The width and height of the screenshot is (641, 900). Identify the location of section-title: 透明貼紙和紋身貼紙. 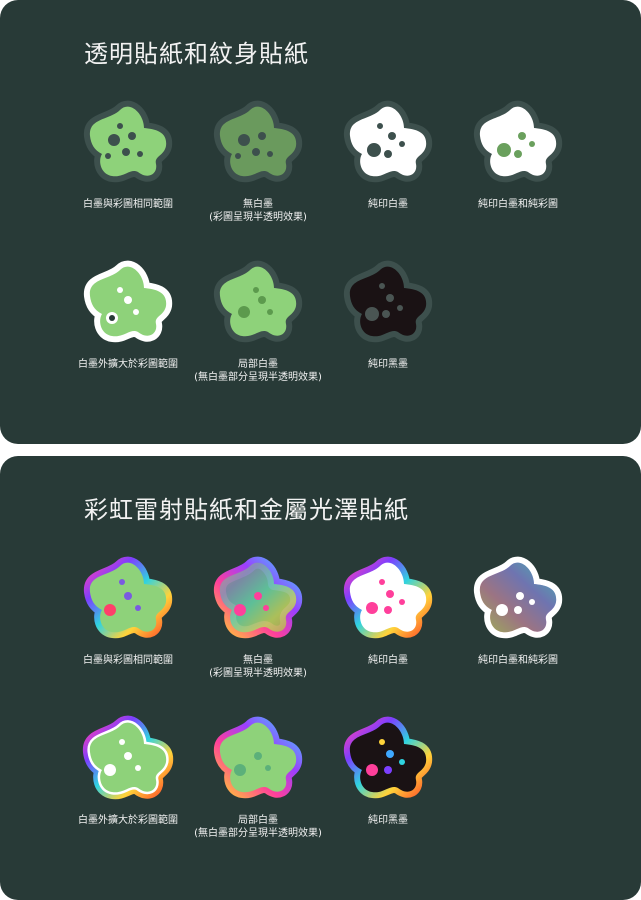
(196, 54).